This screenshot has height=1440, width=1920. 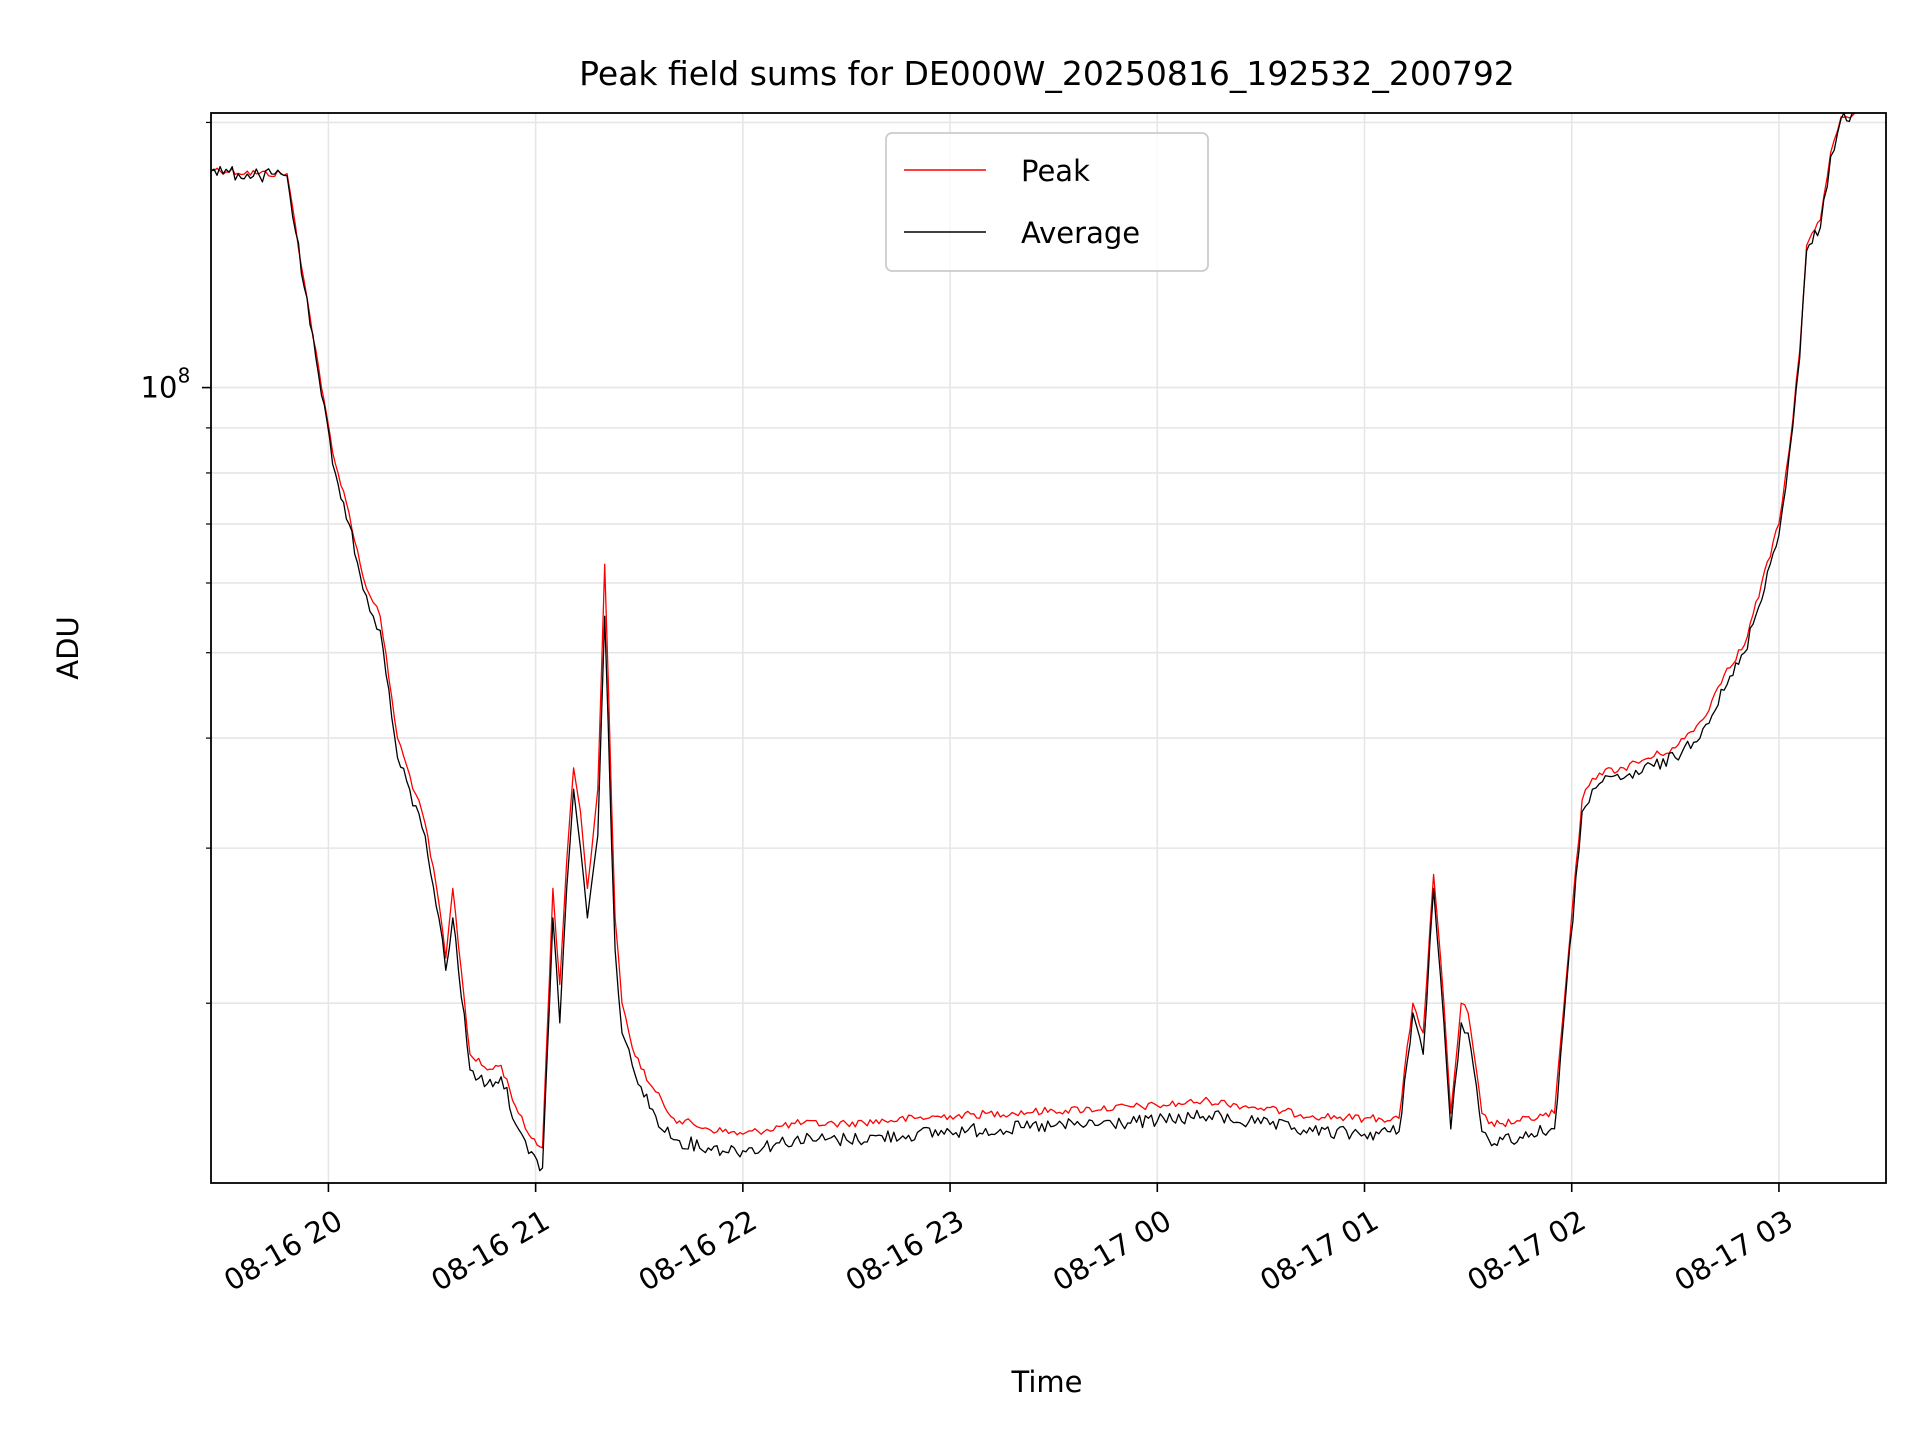 What do you see at coordinates (1055, 171) in the screenshot?
I see `legend-label-peak: Peak` at bounding box center [1055, 171].